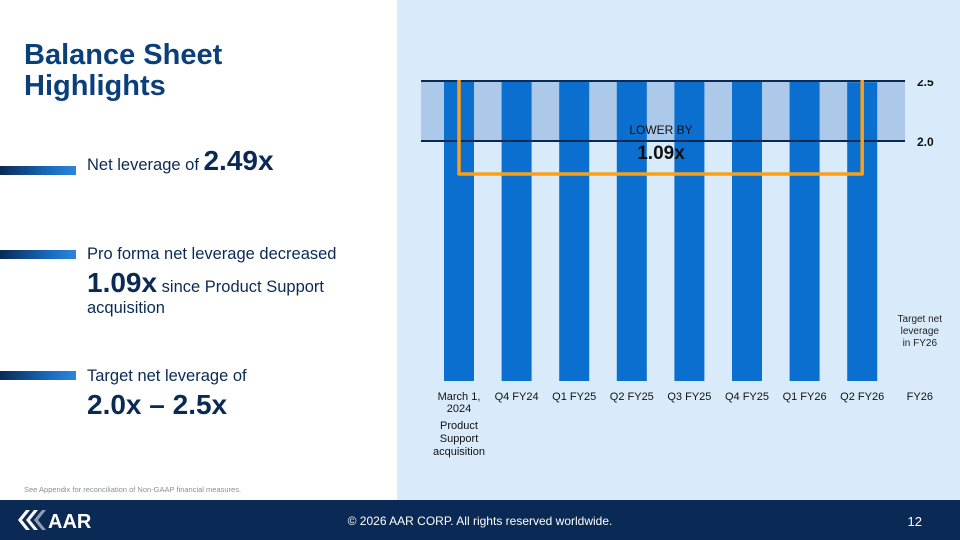 Image resolution: width=960 pixels, height=540 pixels. Describe the element at coordinates (925, 142) in the screenshot. I see `band-low-label: 2.0` at that location.